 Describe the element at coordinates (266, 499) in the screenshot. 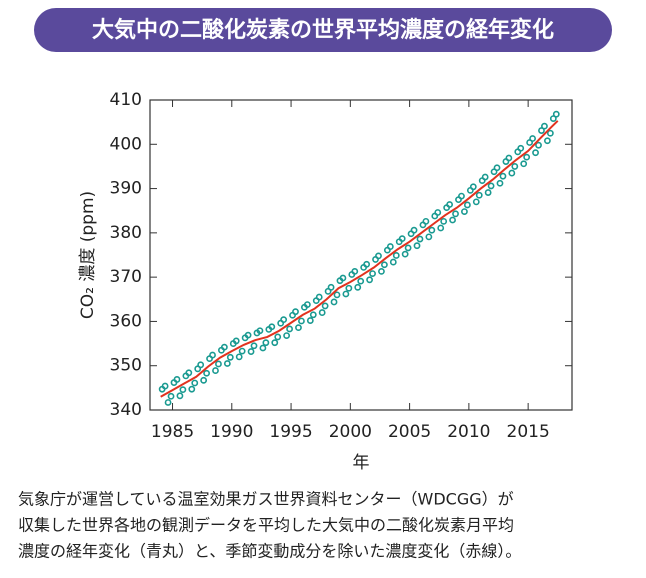

I see `caption-line: 気象庁が運営している温室効果ガス世界資料センター（WDCGG）が` at that location.